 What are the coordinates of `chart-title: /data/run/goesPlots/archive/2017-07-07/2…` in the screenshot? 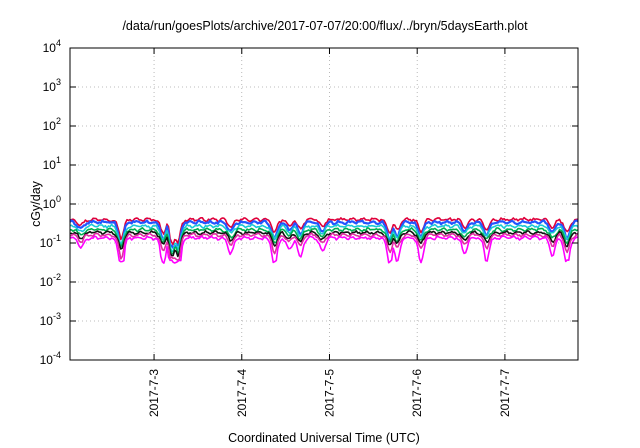 It's located at (325, 26).